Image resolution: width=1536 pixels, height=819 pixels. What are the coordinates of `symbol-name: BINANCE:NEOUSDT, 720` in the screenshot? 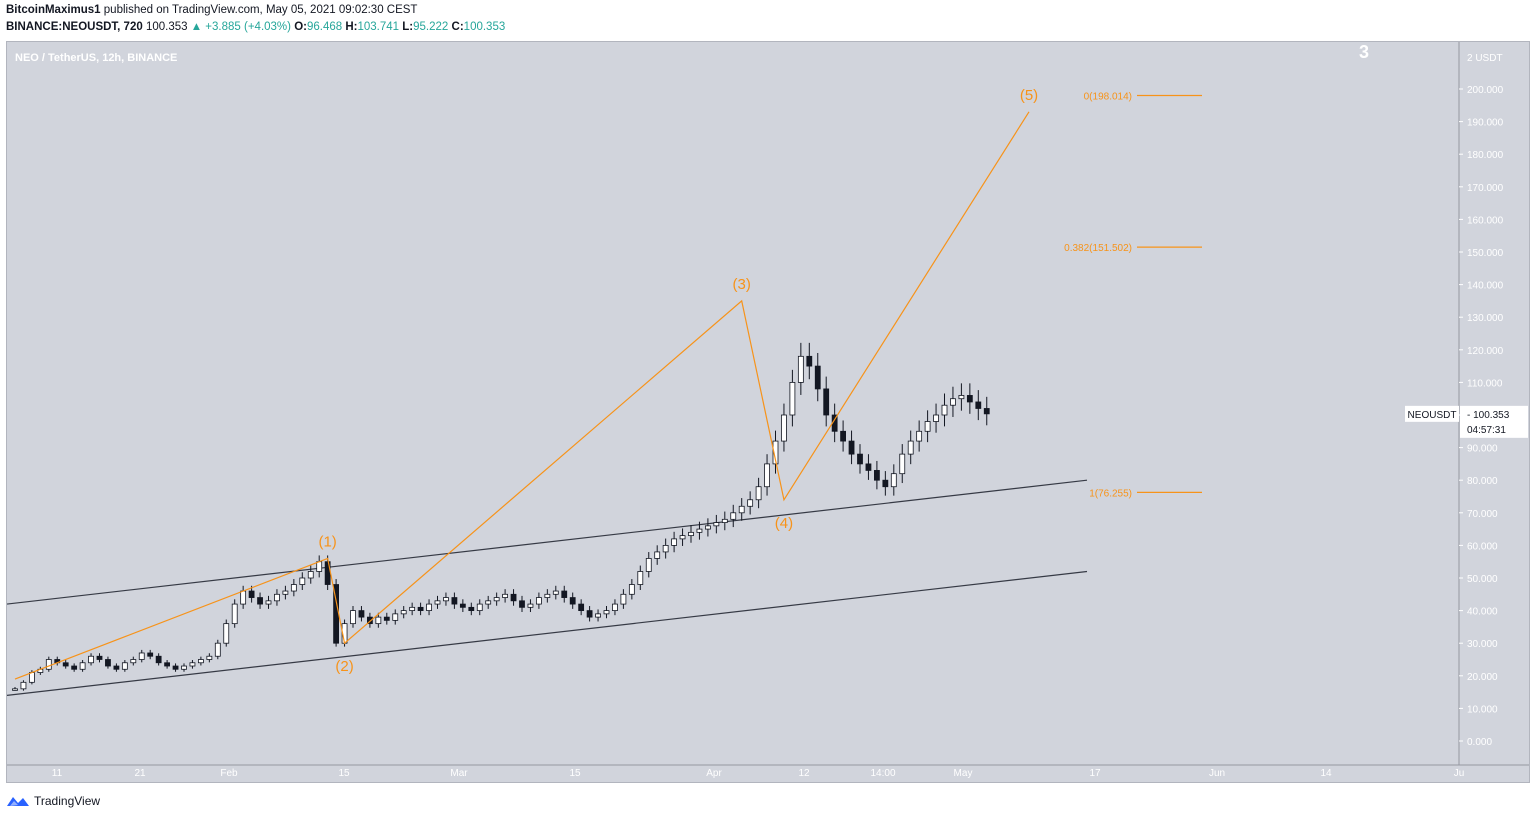 It's located at (74, 27).